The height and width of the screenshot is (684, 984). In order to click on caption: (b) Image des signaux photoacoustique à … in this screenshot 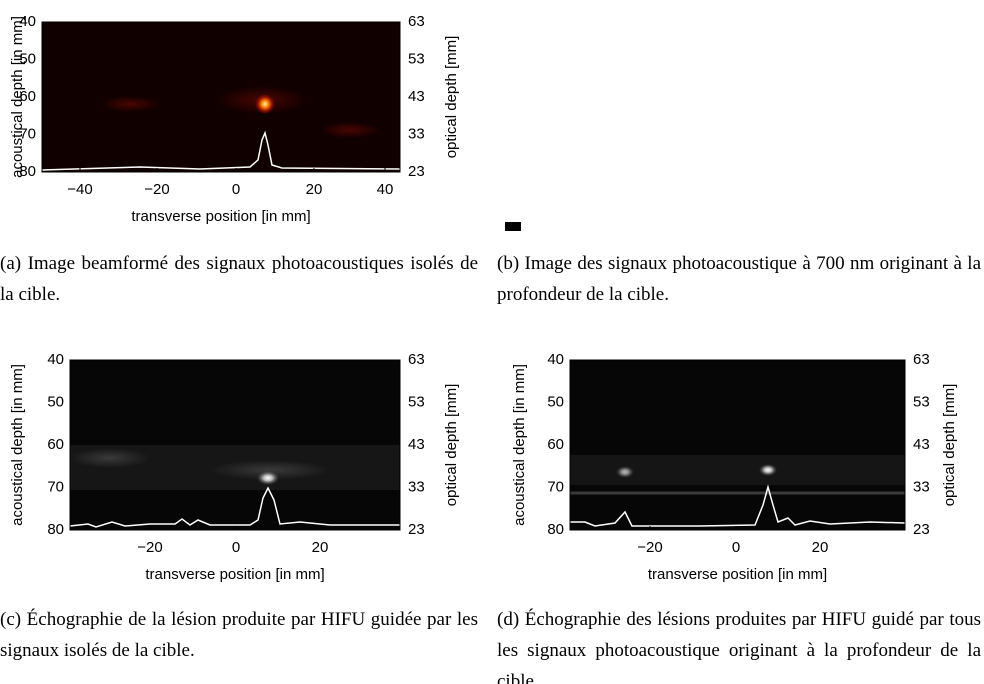, I will do `click(739, 279)`.